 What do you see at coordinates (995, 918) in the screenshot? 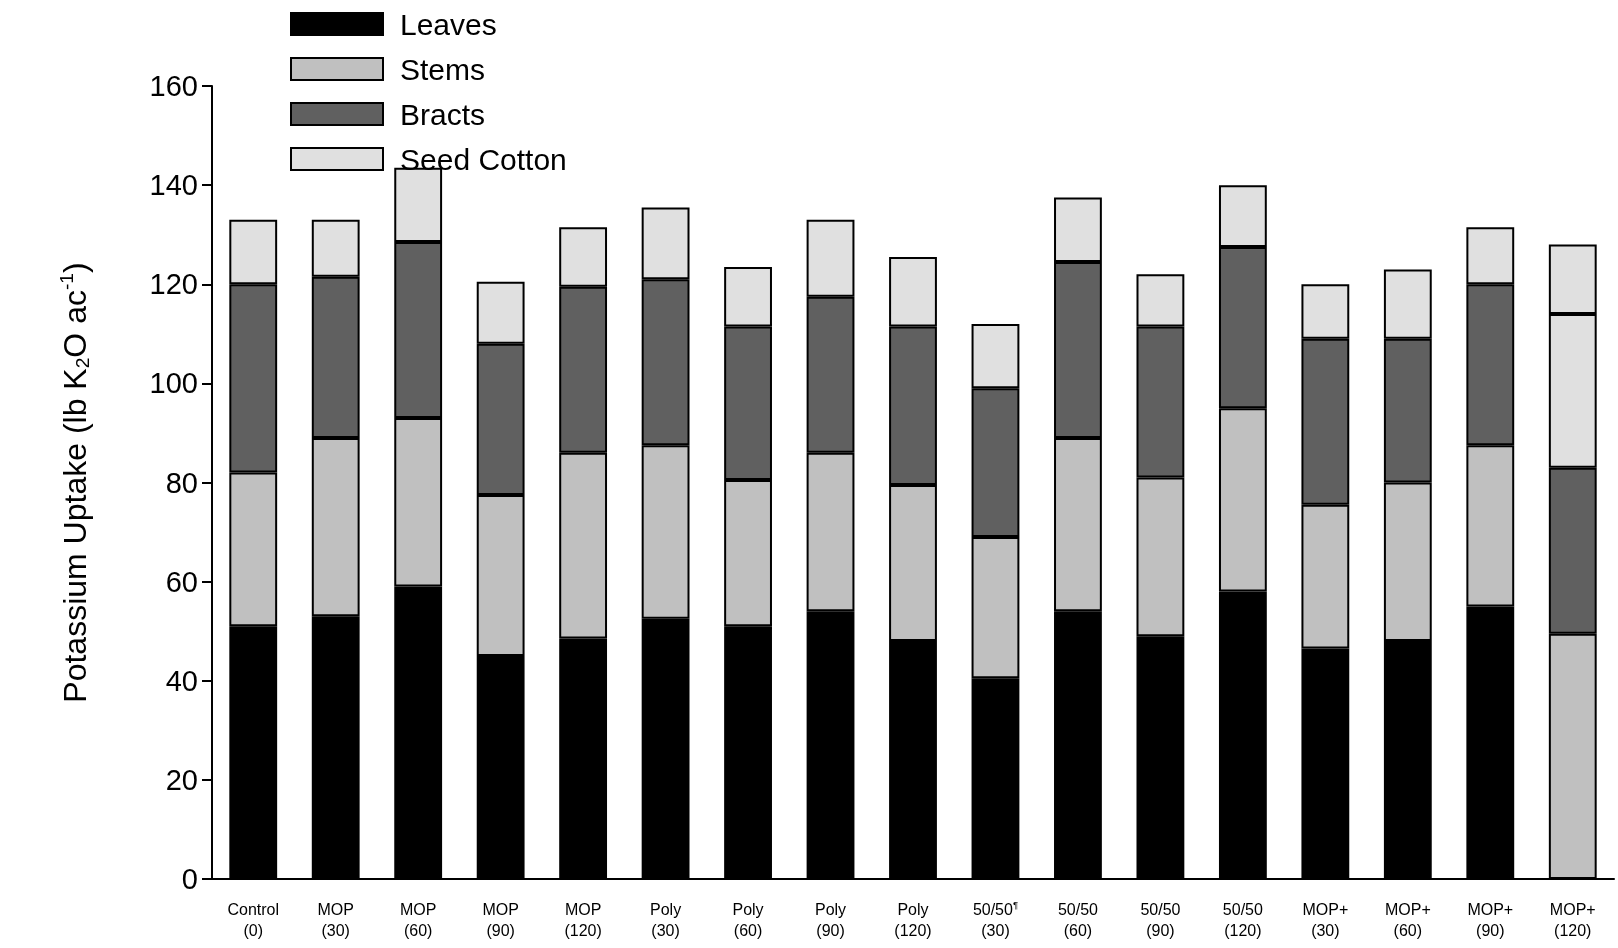
I see `category-label: 50/50¶ (30)` at bounding box center [995, 918].